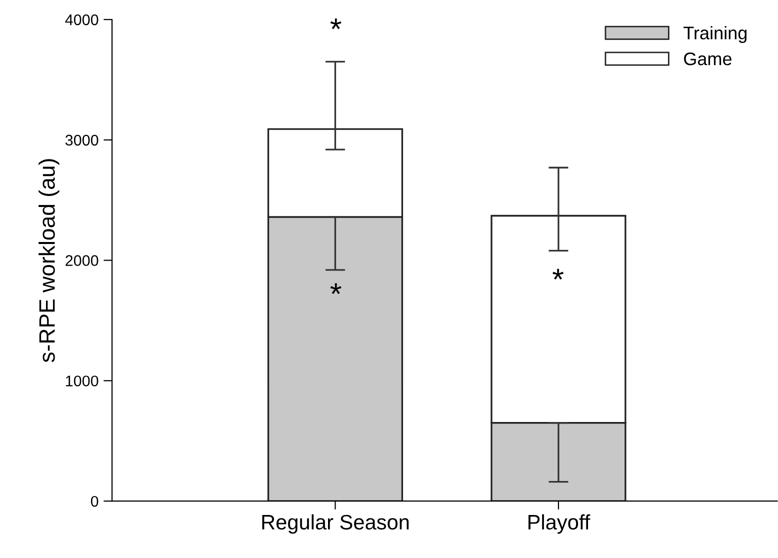 The width and height of the screenshot is (778, 558). Describe the element at coordinates (82, 381) in the screenshot. I see `y-tick-label: 1000` at that location.